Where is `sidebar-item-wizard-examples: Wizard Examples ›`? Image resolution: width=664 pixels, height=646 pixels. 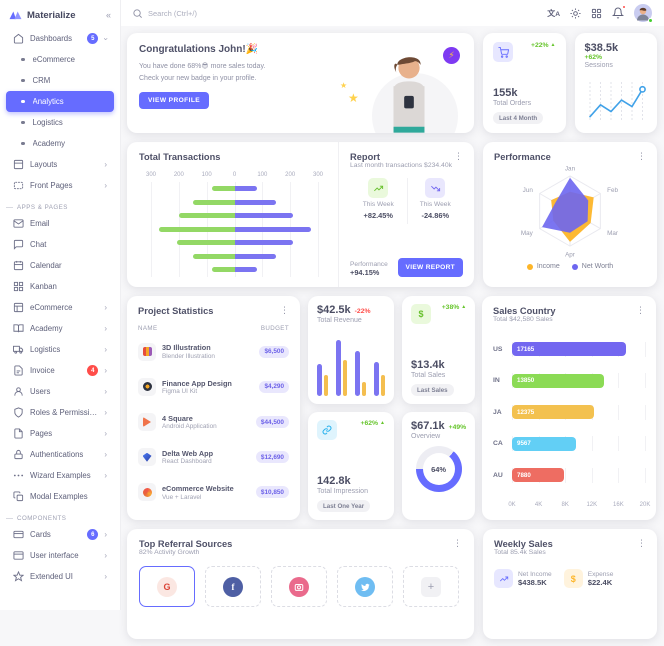
sidebar-item-wizard-examples: Wizard Examples › is located at coordinates (60, 475).